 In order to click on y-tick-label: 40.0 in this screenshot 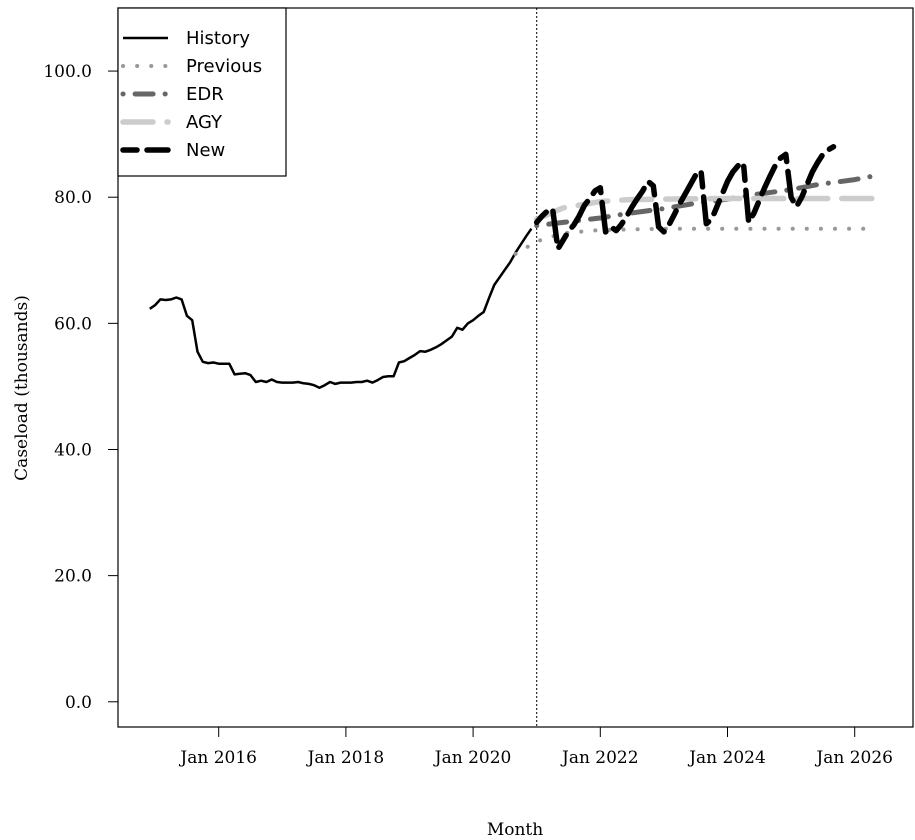, I will do `click(73, 450)`.